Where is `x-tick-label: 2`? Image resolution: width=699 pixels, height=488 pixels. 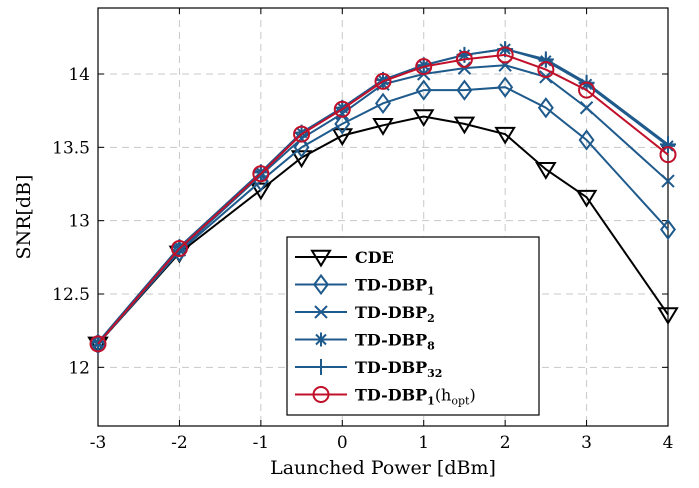 x-tick-label: 2 is located at coordinates (505, 443).